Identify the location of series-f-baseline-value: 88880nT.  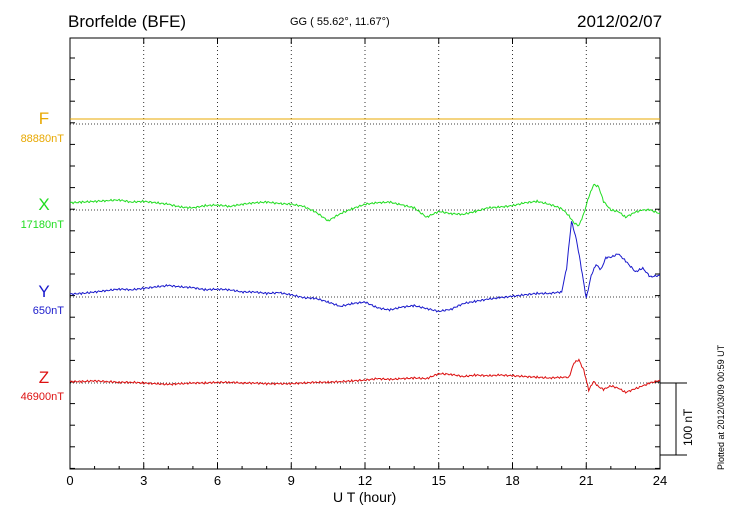
(43, 139).